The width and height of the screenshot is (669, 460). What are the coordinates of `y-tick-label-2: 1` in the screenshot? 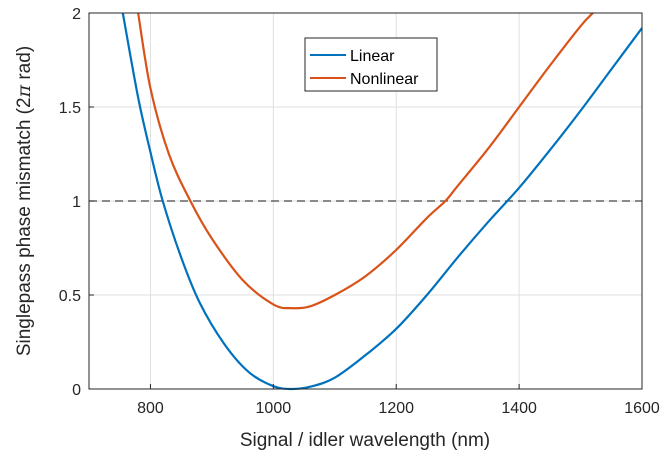 It's located at (76, 202).